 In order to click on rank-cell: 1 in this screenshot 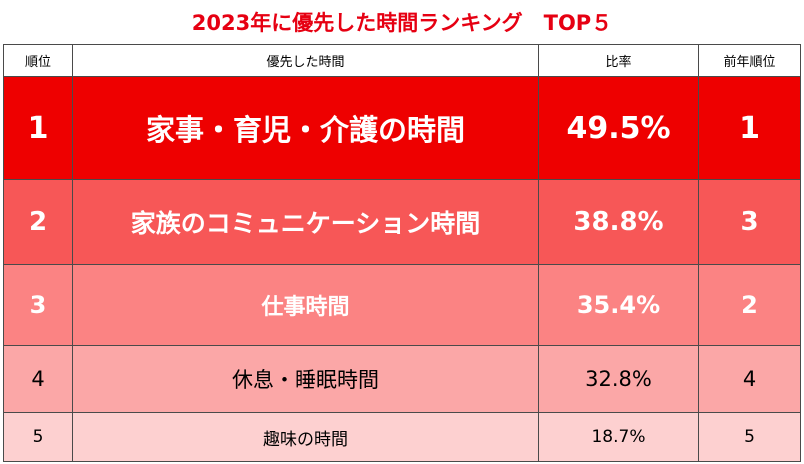, I will do `click(38, 128)`.